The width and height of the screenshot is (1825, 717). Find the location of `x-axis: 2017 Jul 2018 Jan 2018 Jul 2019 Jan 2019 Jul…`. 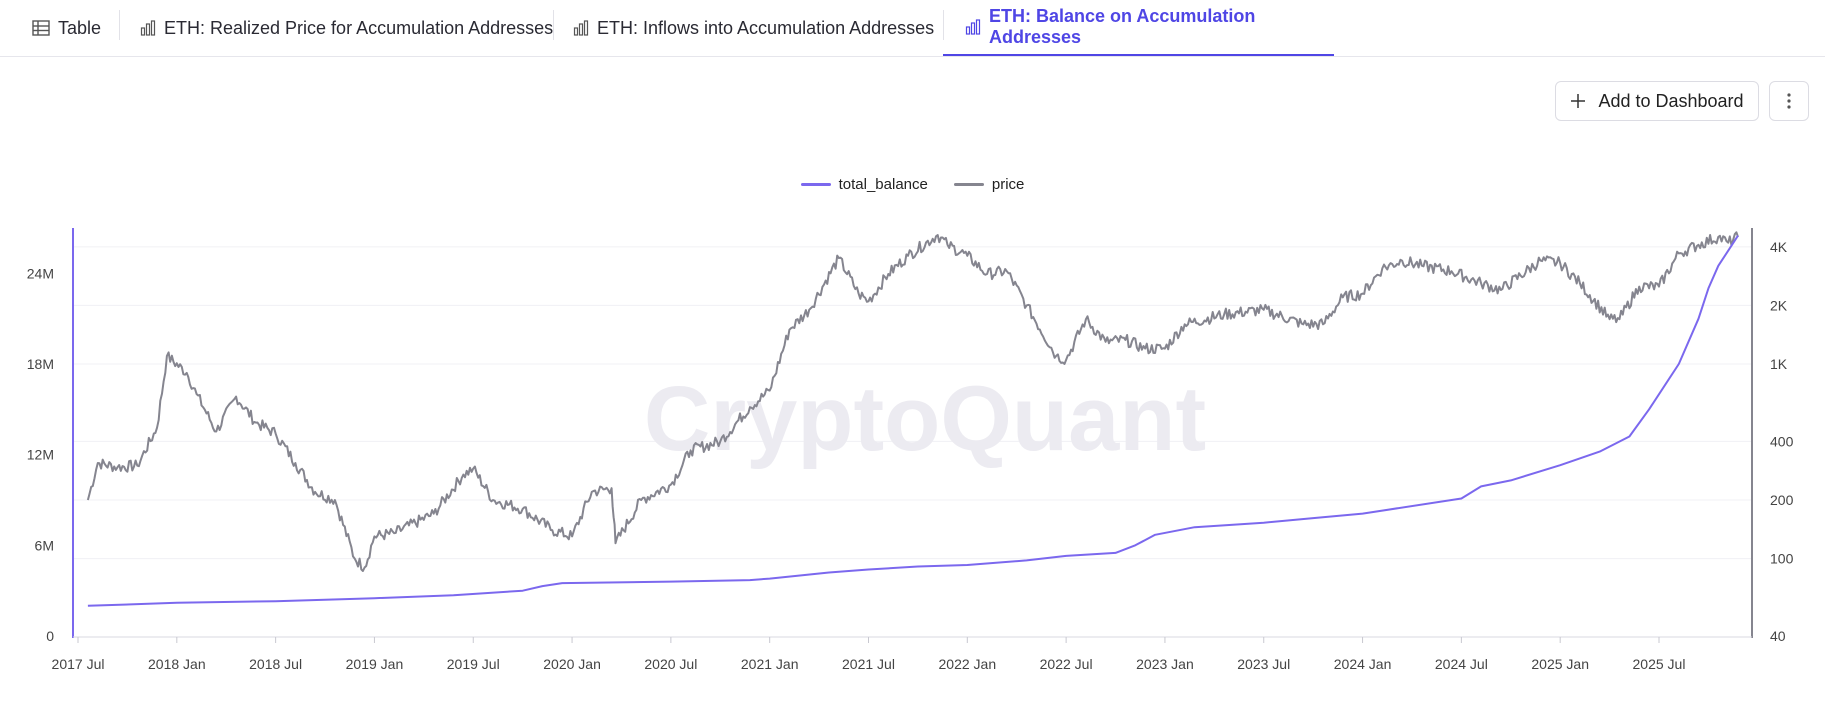

x-axis: 2017 Jul 2018 Jan 2018 Jul 2019 Jan 2019 Jul… is located at coordinates (869, 654).